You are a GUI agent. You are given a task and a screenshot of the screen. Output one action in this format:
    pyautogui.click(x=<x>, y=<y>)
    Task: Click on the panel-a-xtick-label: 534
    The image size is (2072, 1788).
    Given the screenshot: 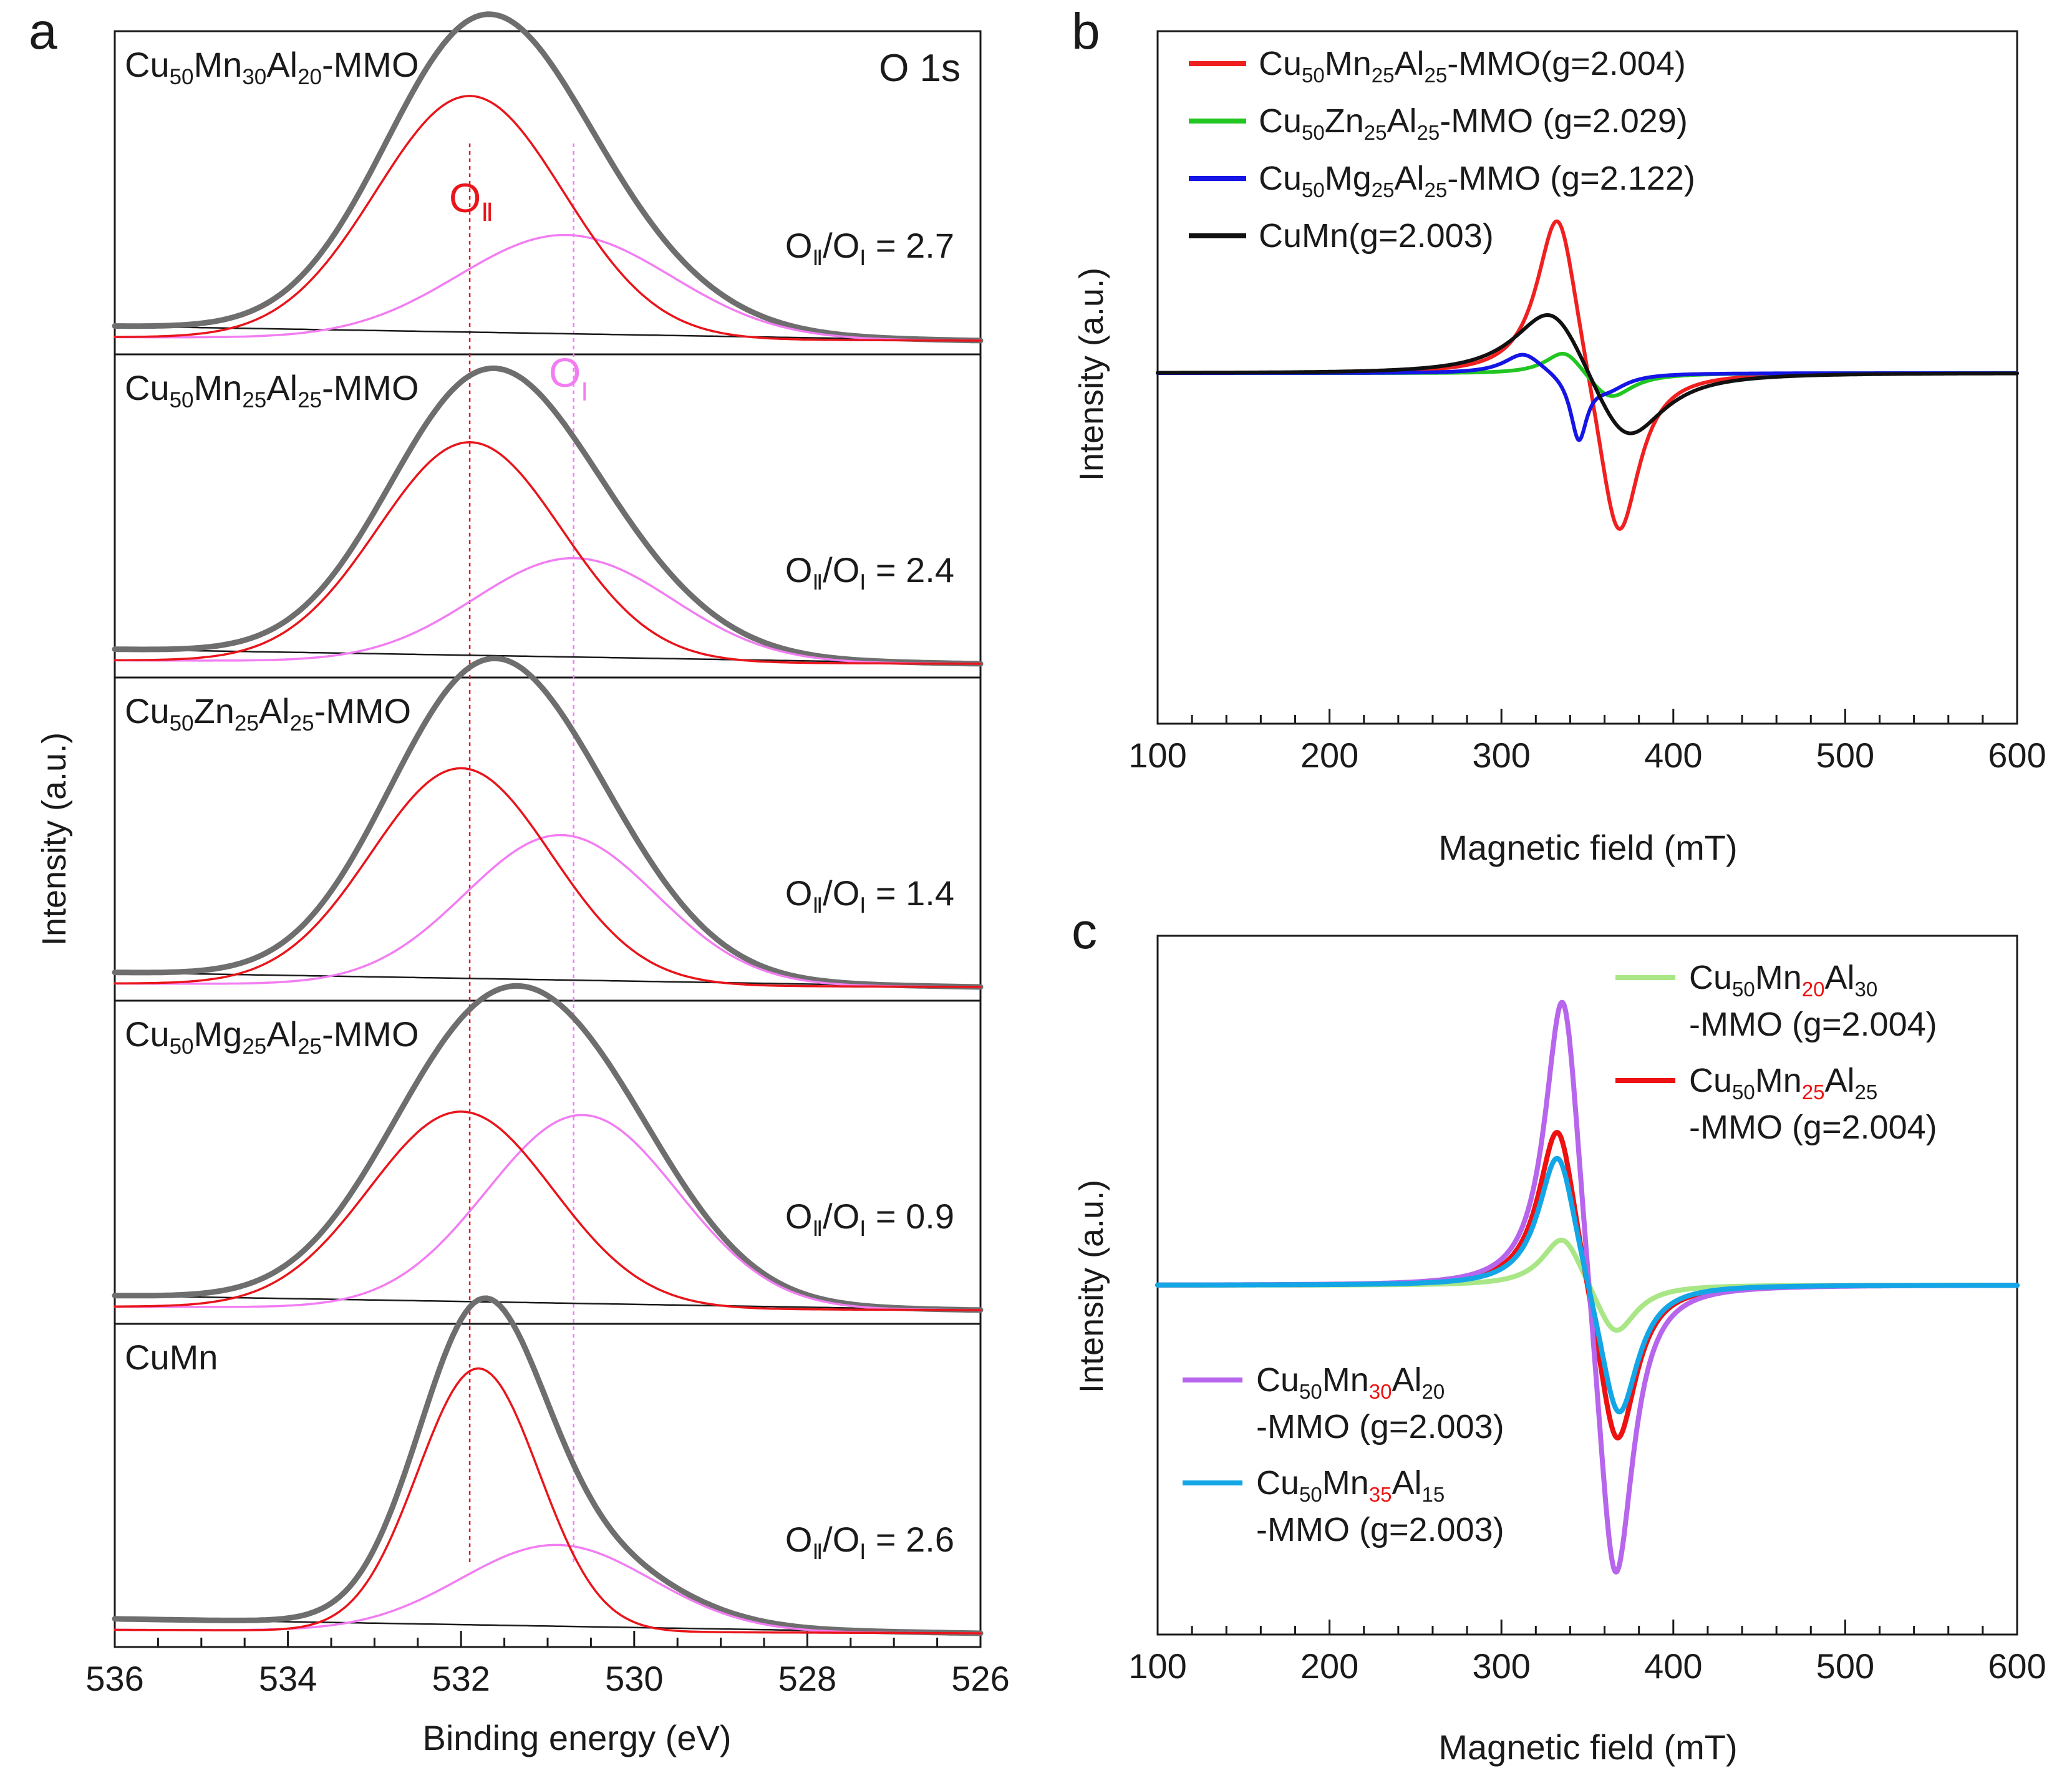 What is the action you would take?
    pyautogui.click(x=288, y=1678)
    